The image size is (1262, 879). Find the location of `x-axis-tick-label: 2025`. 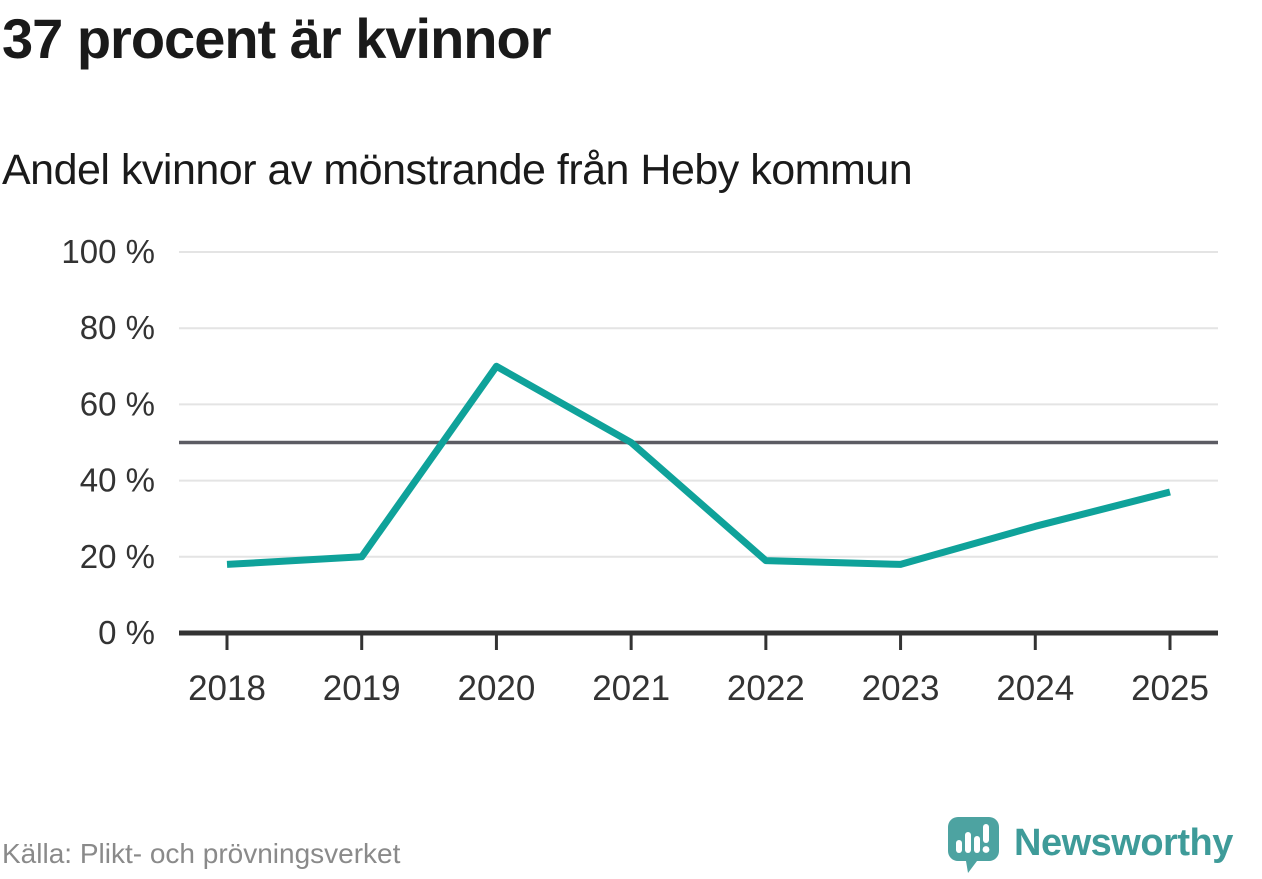

x-axis-tick-label: 2025 is located at coordinates (1170, 688).